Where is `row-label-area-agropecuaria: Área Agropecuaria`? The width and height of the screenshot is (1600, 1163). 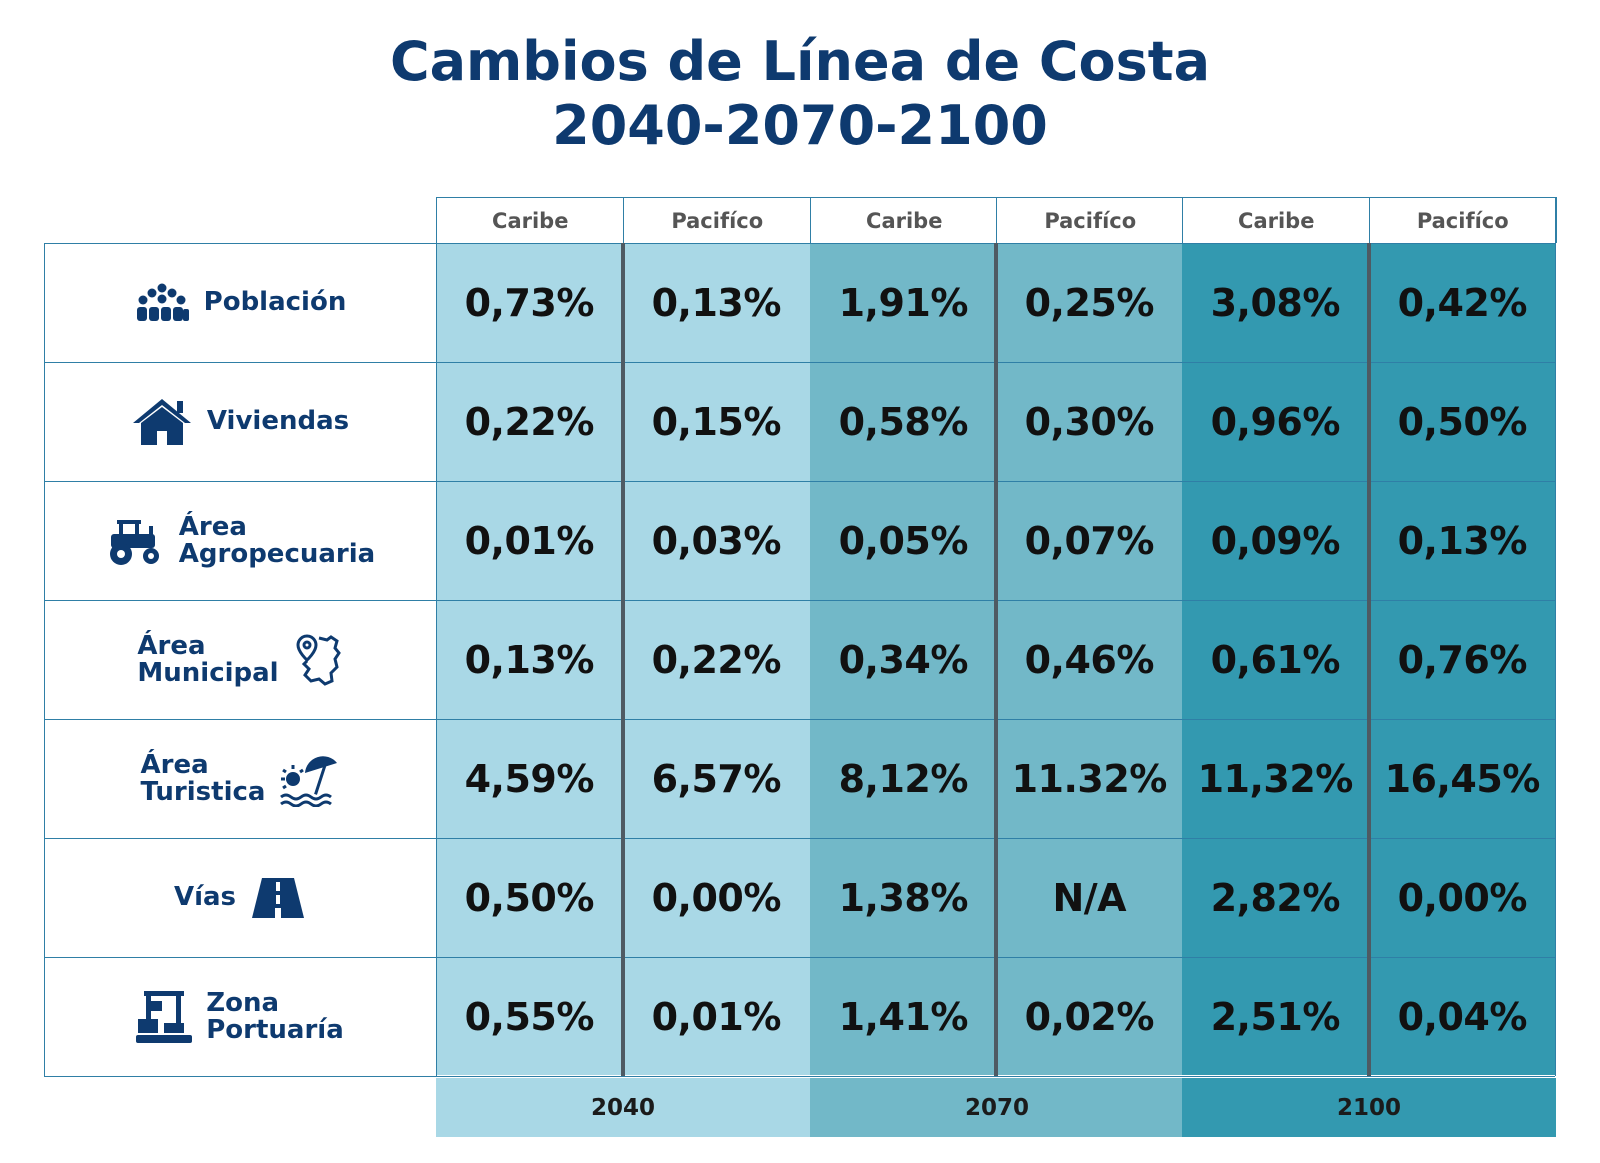
row-label-area-agropecuaria: Área Agropecuaria is located at coordinates (240, 540).